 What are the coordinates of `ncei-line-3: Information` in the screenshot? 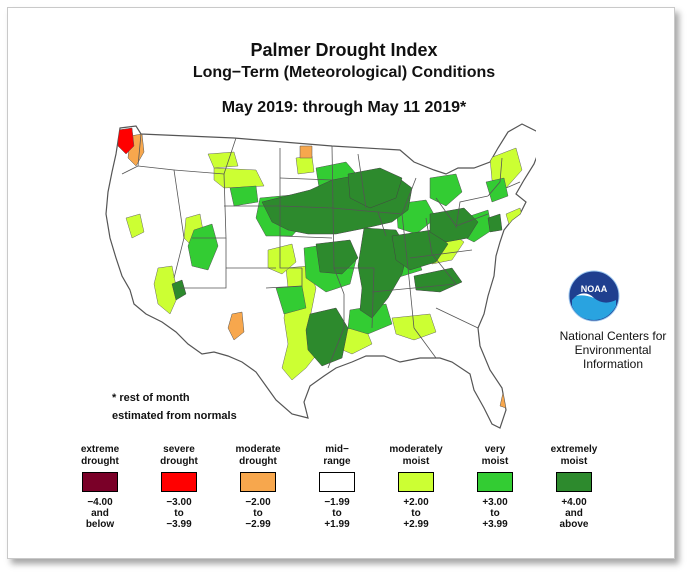 It's located at (613, 364).